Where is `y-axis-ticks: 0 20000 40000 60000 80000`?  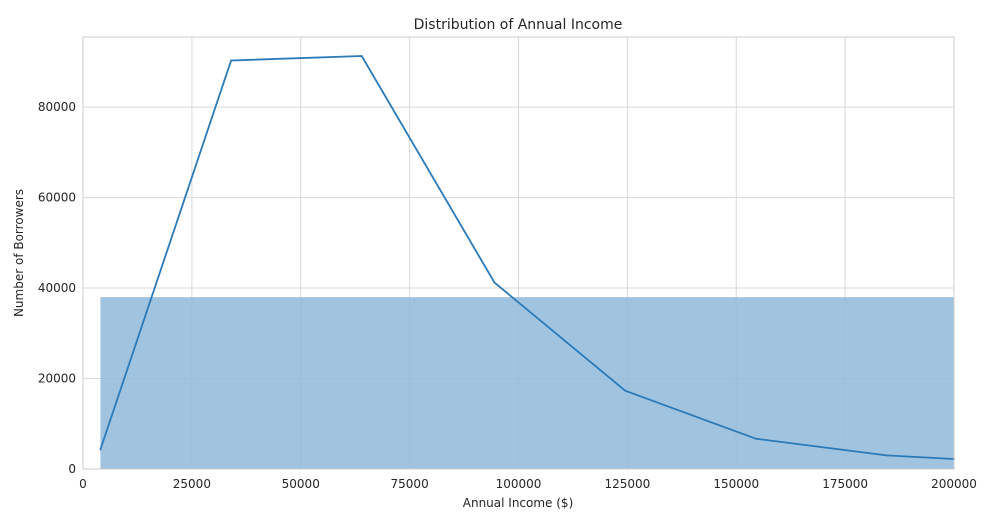 y-axis-ticks: 0 20000 40000 60000 80000 is located at coordinates (57, 288).